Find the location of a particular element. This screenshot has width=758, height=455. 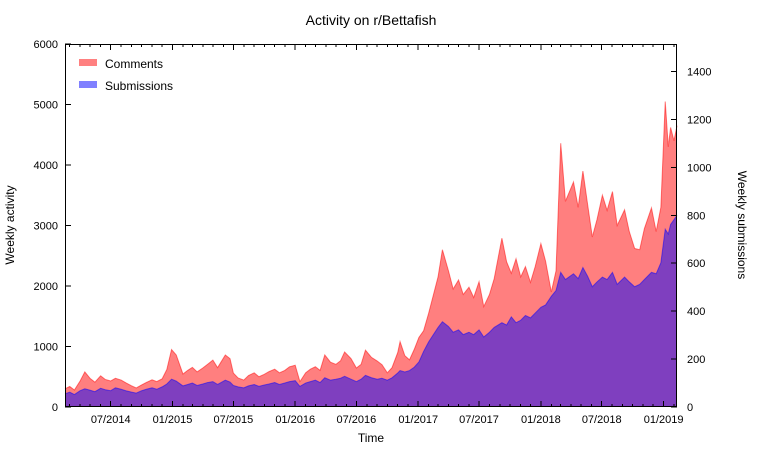

y-right-tick-label: 200 is located at coordinates (696, 360).